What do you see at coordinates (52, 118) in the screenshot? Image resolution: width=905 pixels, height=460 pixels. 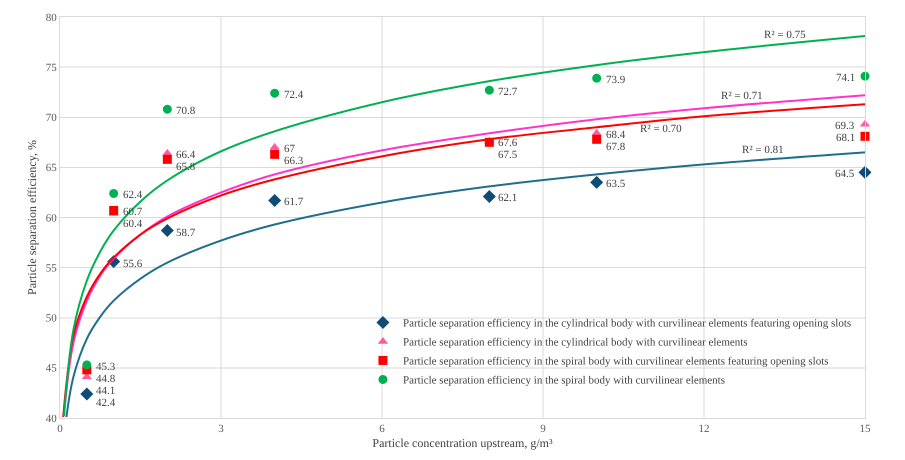 I see `y-tick-label: 70` at bounding box center [52, 118].